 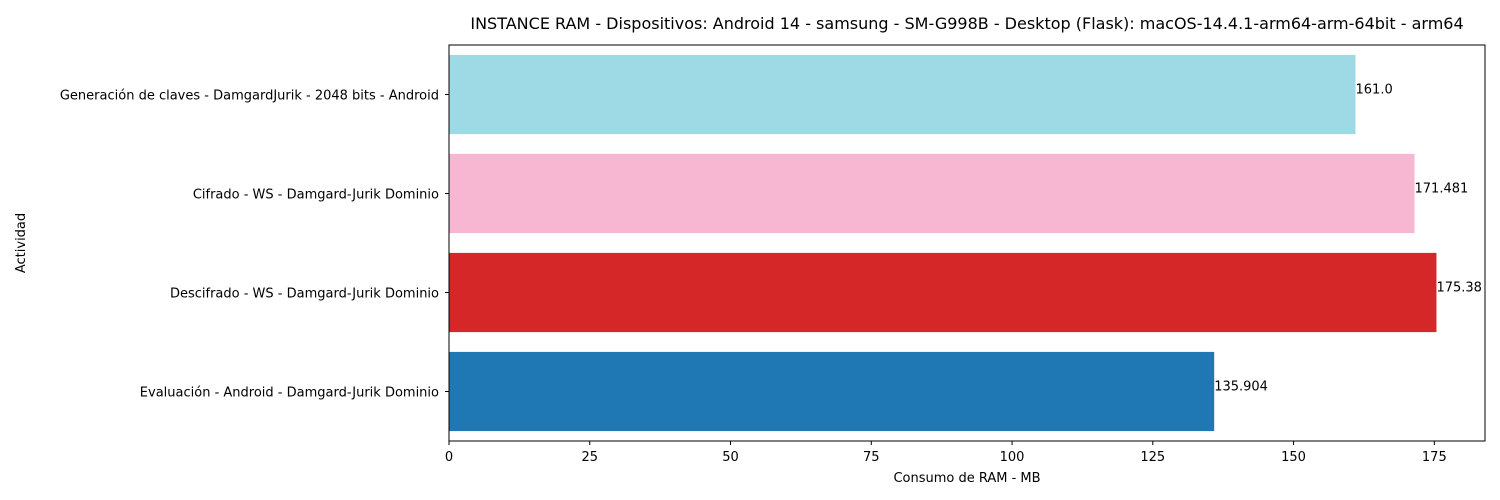 What do you see at coordinates (1434, 457) in the screenshot?
I see `x-tick-label: 175` at bounding box center [1434, 457].